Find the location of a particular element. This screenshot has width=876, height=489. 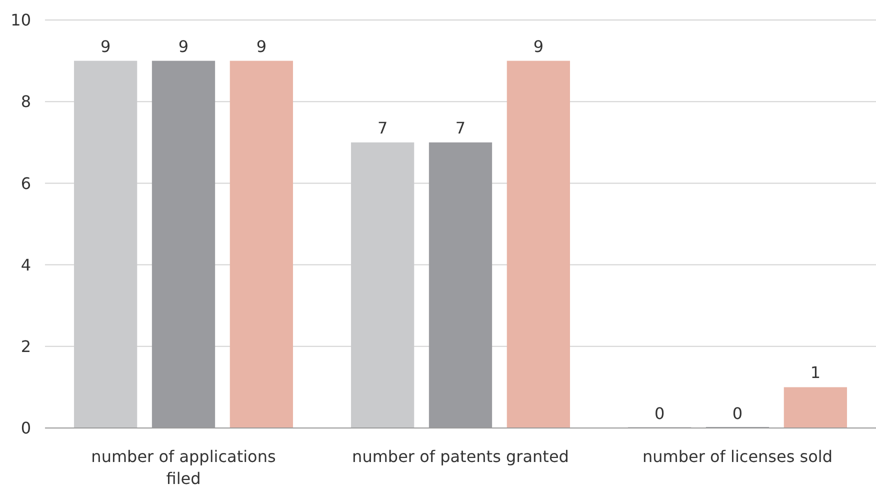

data-label: 1 is located at coordinates (815, 372).